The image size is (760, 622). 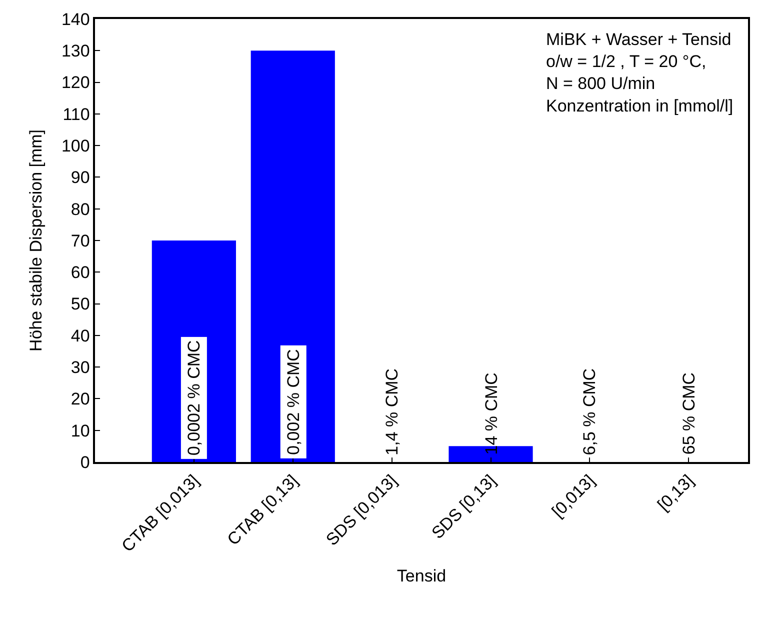 What do you see at coordinates (80, 399) in the screenshot?
I see `y-tick-label: 20` at bounding box center [80, 399].